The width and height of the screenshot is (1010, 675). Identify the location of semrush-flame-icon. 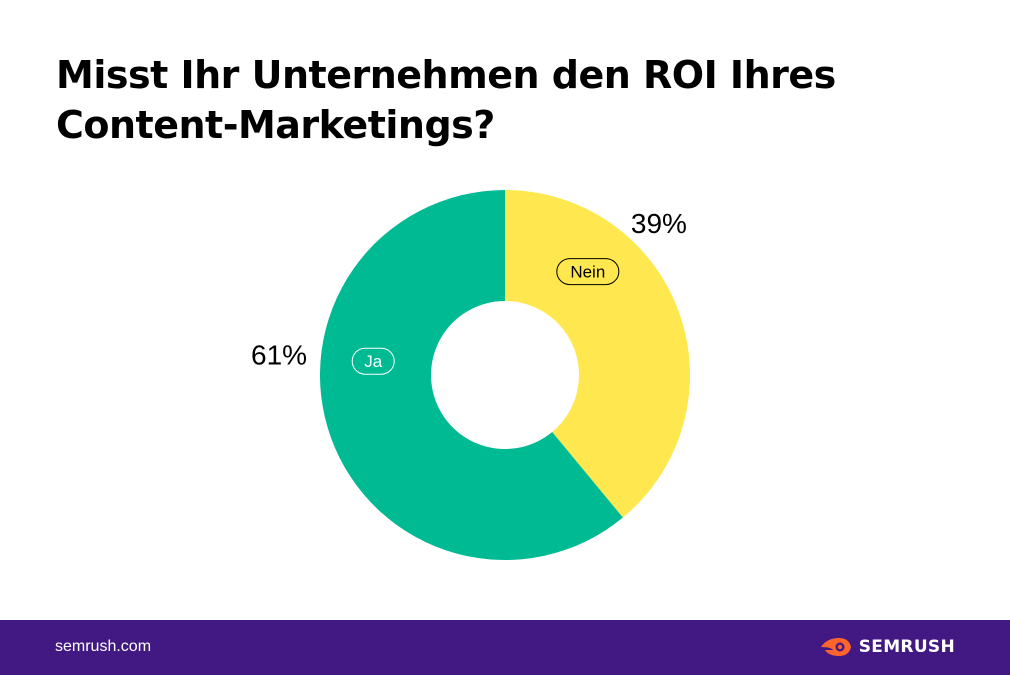
(835, 647).